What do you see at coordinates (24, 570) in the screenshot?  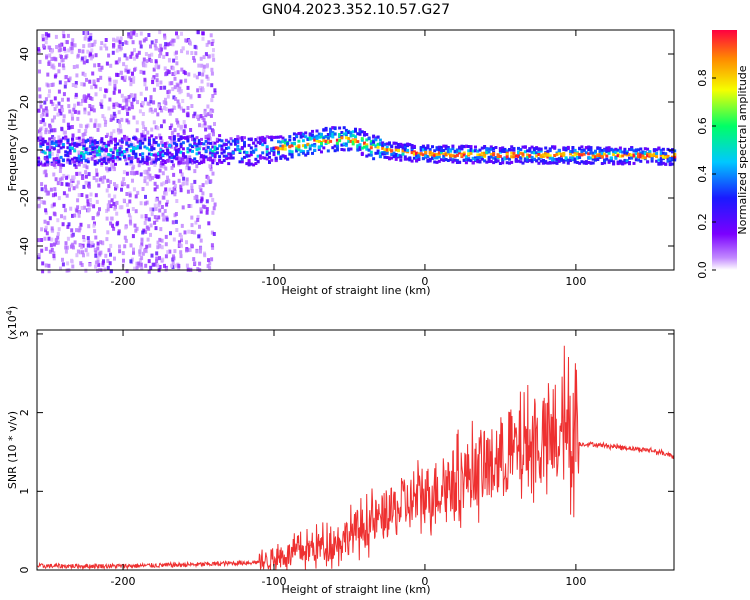 I see `y-tick-label: 0` at bounding box center [24, 570].